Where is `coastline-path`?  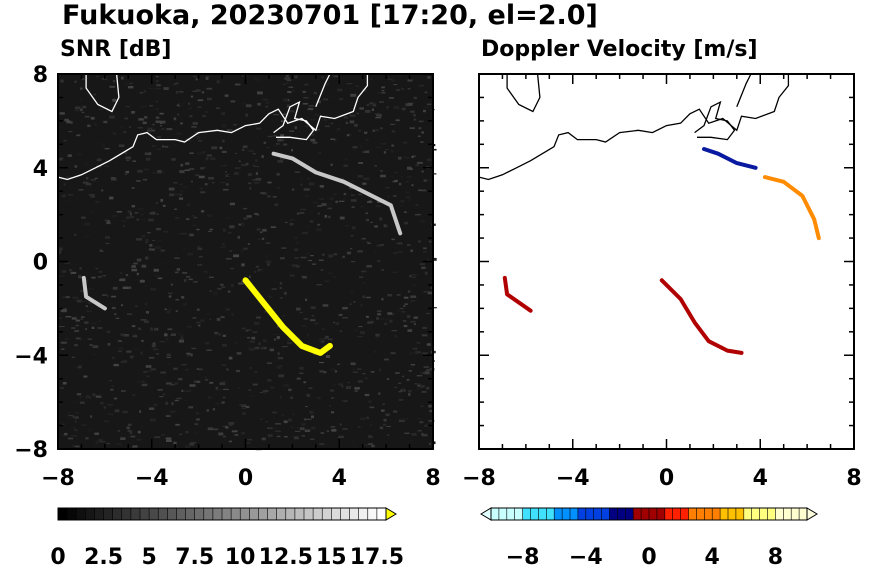 coastline-path is located at coordinates (634, 127).